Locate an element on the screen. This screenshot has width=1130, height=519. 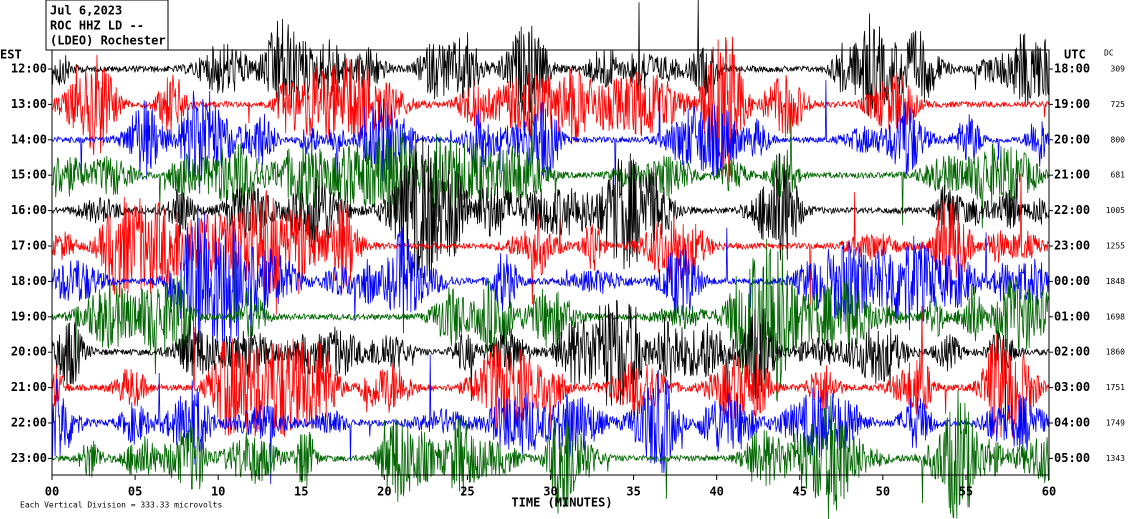
right-hour-label: 22:00 is located at coordinates (1072, 210).